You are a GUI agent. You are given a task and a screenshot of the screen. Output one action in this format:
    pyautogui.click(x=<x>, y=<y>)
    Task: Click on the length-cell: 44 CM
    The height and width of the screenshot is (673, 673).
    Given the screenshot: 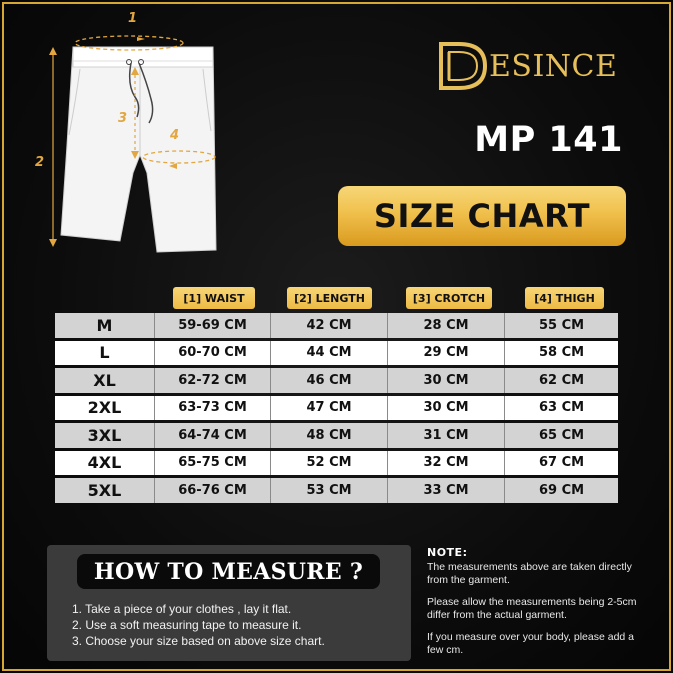 What is the action you would take?
    pyautogui.click(x=329, y=352)
    